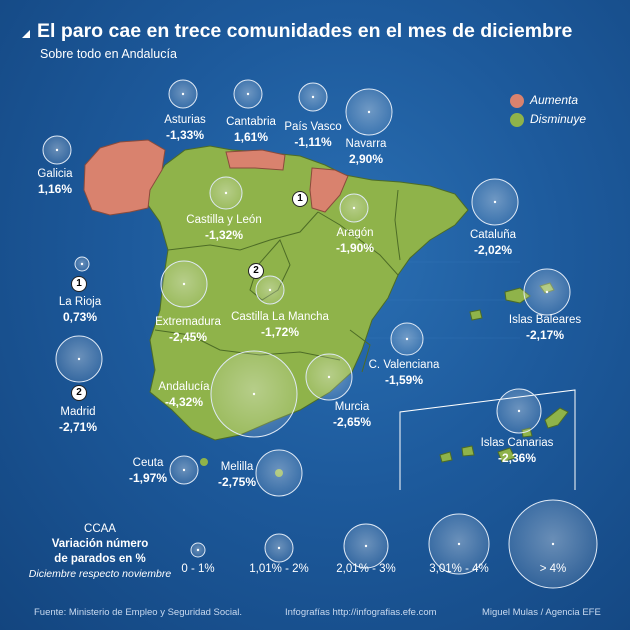  I want to click on region-label: Castilla La Mancha -1,72%, so click(280, 325).